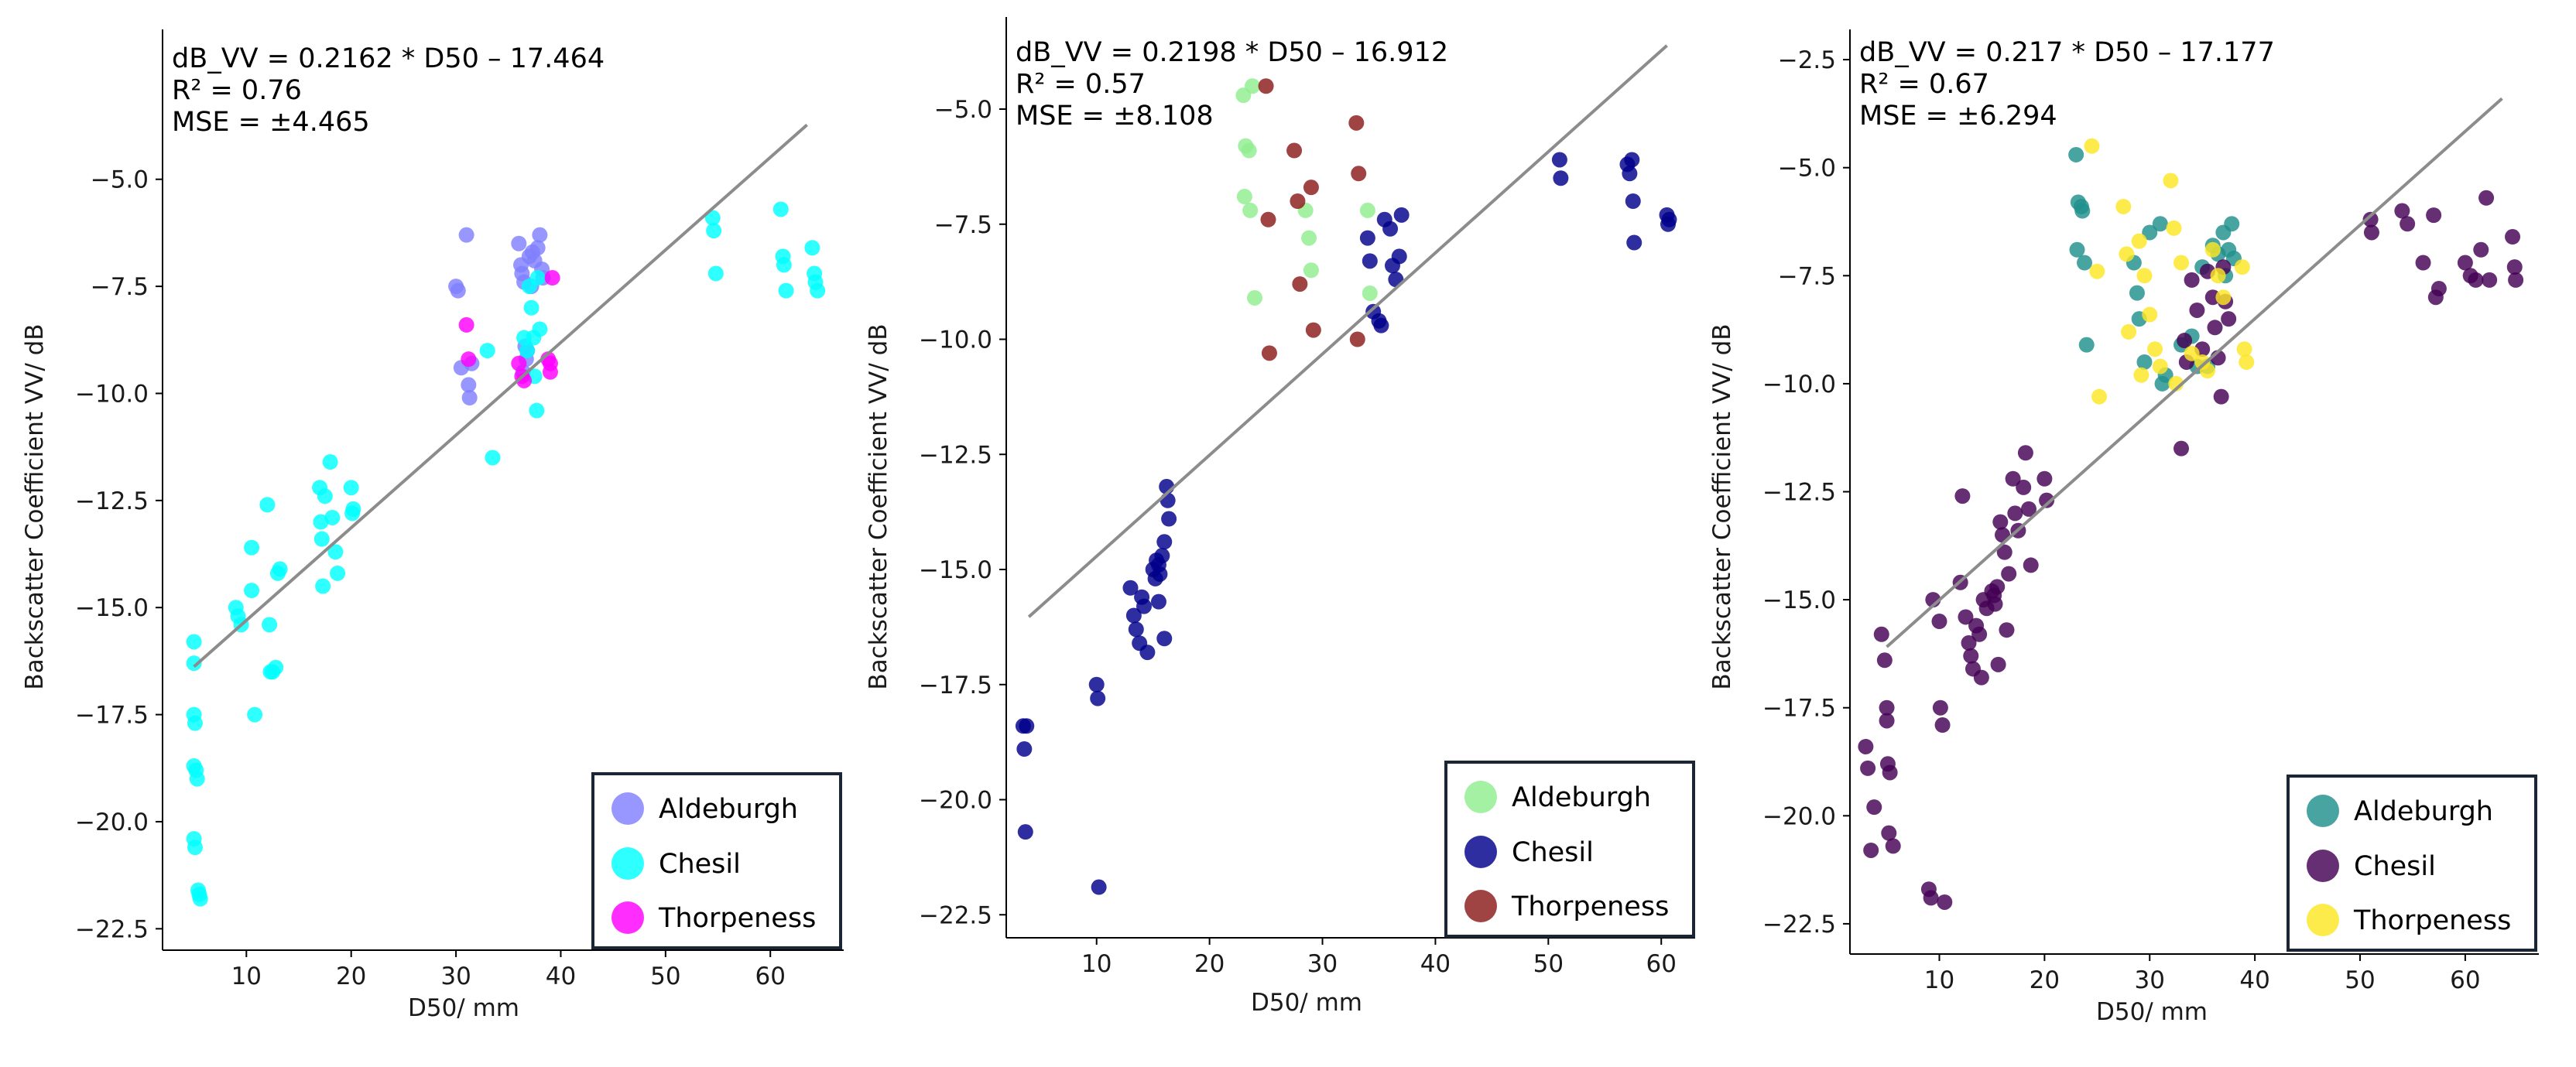 The height and width of the screenshot is (1067, 2576). I want to click on y-tick-label: −15.0, so click(1799, 600).